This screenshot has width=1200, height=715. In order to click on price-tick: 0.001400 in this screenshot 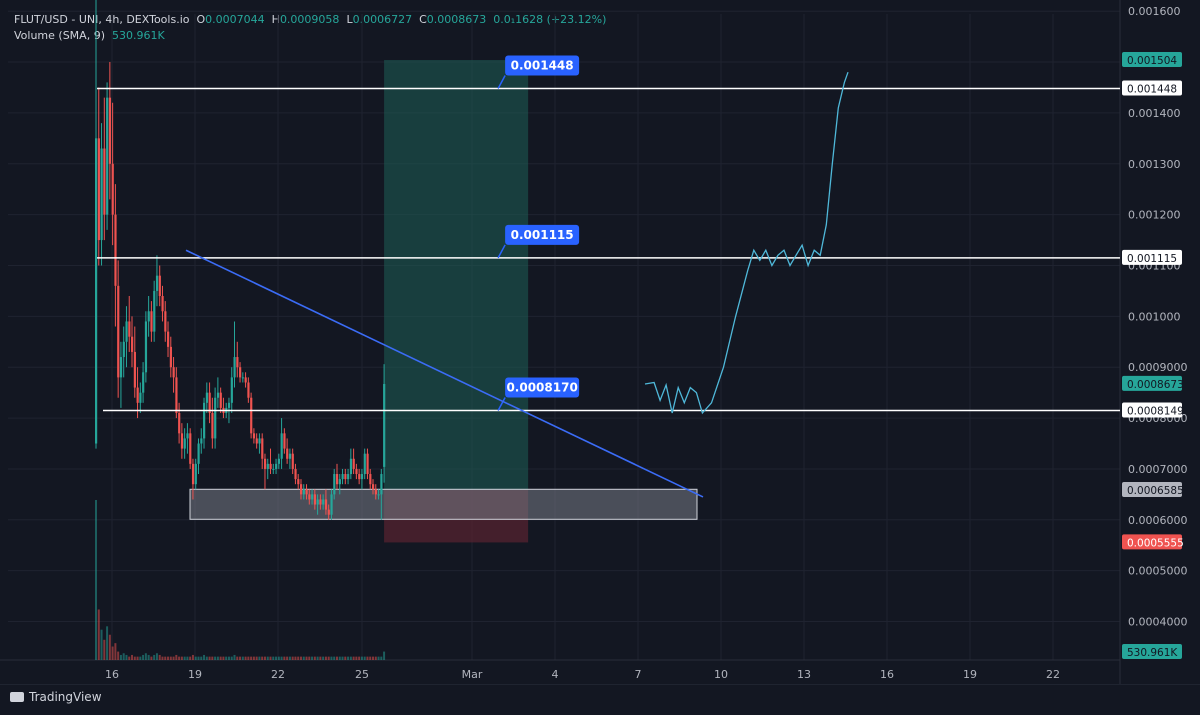, I will do `click(1154, 113)`.